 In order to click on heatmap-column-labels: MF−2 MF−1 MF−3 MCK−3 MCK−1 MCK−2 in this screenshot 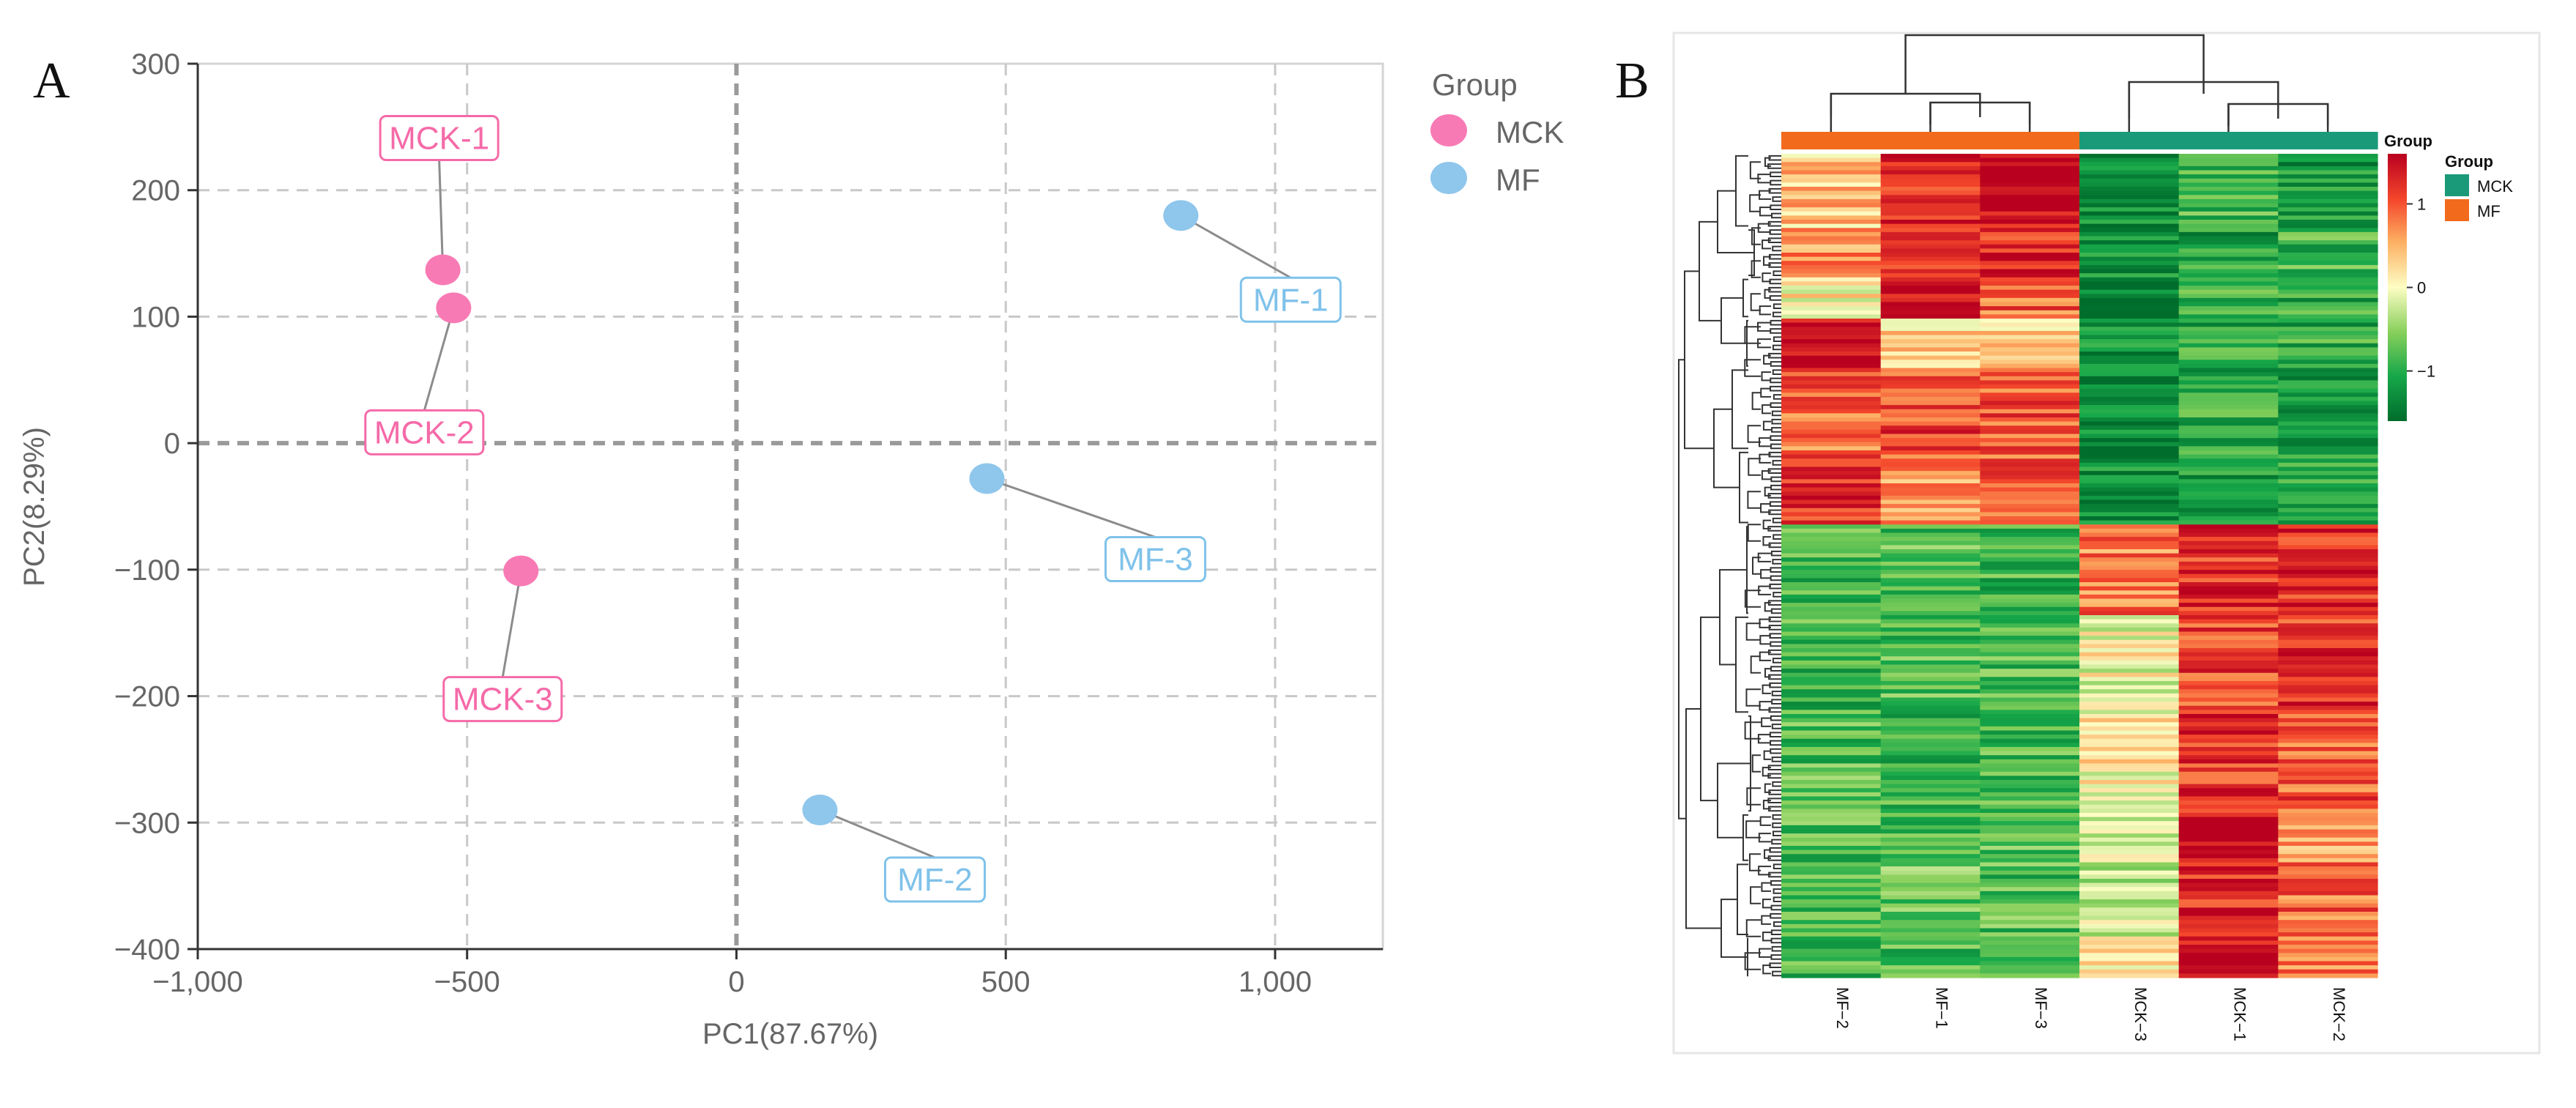, I will do `click(2090, 1014)`.